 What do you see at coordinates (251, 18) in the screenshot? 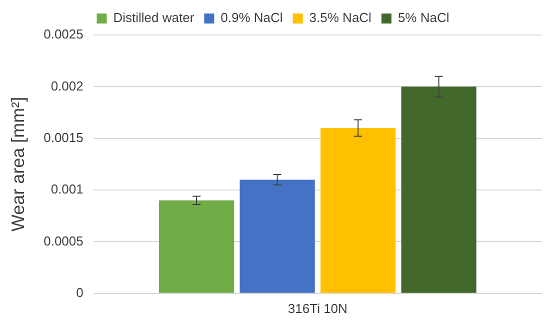
I see `legend-label: 0.9% NaCl` at bounding box center [251, 18].